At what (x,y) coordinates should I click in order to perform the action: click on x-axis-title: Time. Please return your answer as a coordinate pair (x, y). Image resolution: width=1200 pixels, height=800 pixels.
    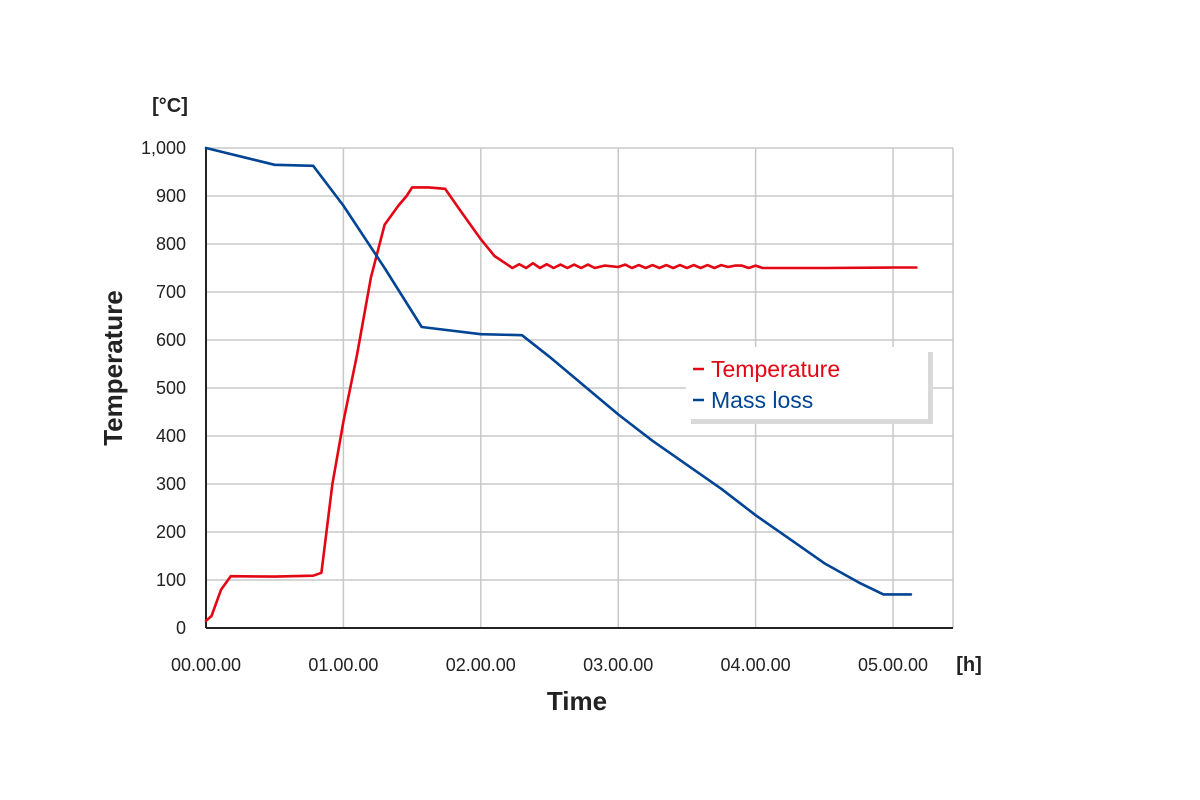
    Looking at the image, I should click on (577, 701).